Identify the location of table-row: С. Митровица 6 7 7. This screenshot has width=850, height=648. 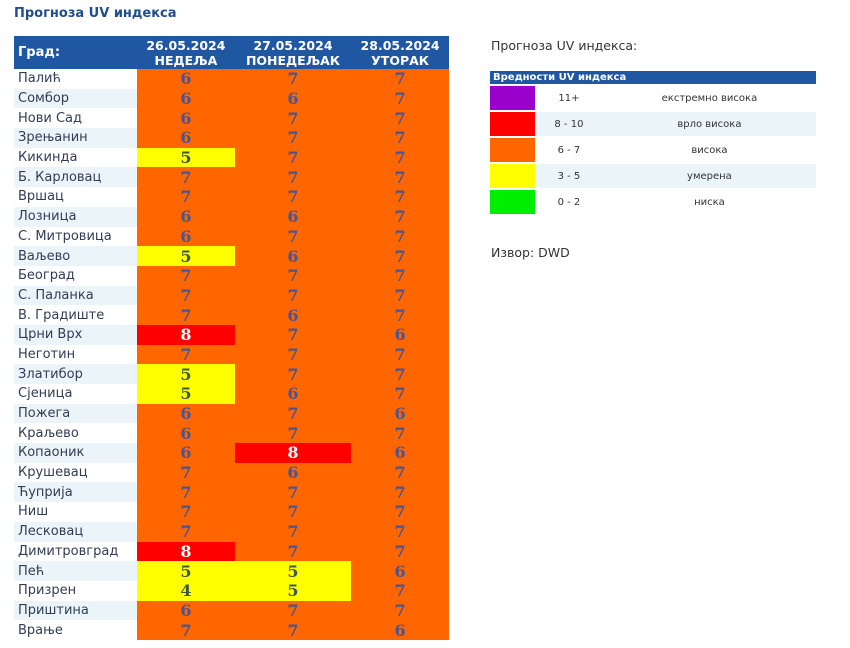
(231, 236).